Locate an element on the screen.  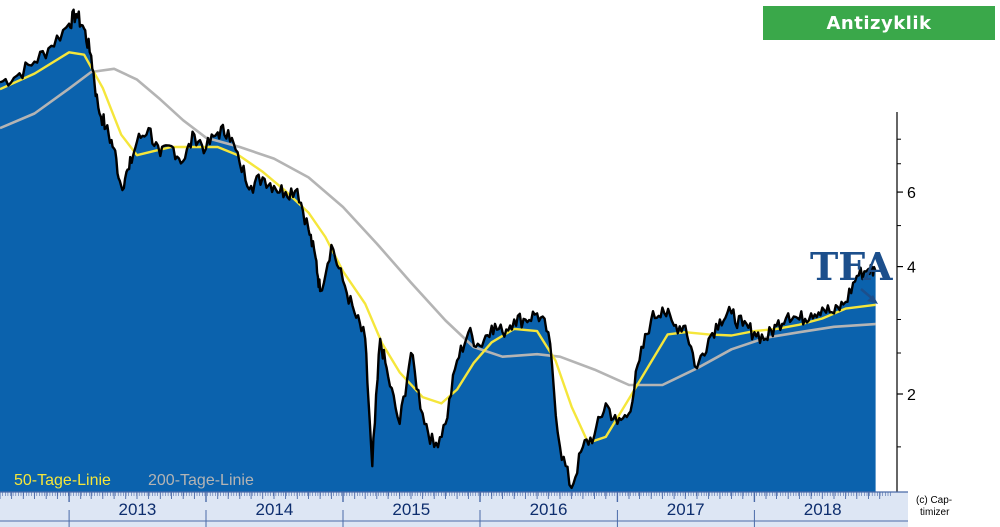
x-year-label: 2015 is located at coordinates (411, 509).